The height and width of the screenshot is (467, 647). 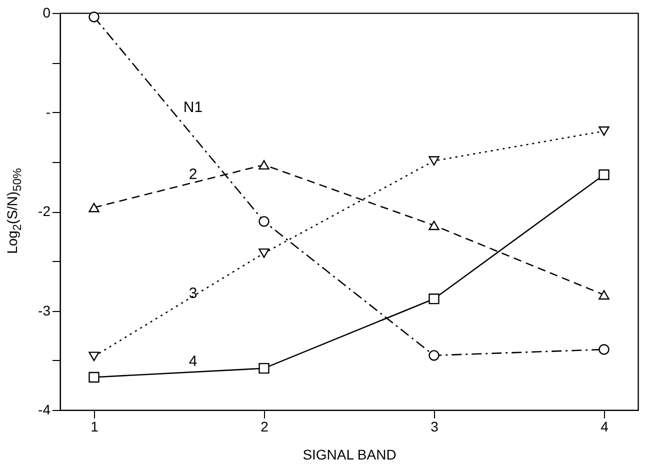 I want to click on x-tick-label: 4, so click(x=604, y=426).